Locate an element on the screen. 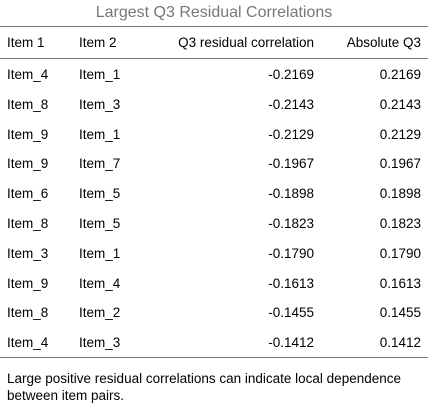 The height and width of the screenshot is (407, 428). table-cell: -0.1455 is located at coordinates (291, 313).